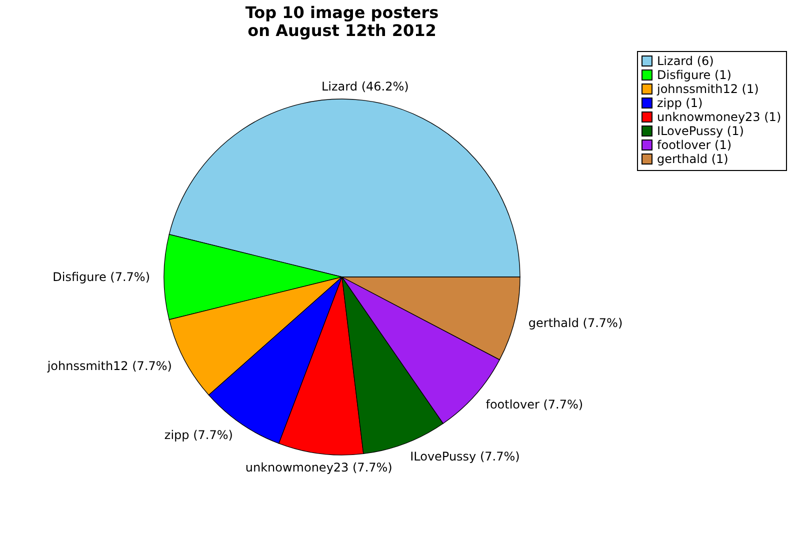 Image resolution: width=800 pixels, height=540 pixels. What do you see at coordinates (575, 323) in the screenshot?
I see `data-label: gerthald (7.7%)` at bounding box center [575, 323].